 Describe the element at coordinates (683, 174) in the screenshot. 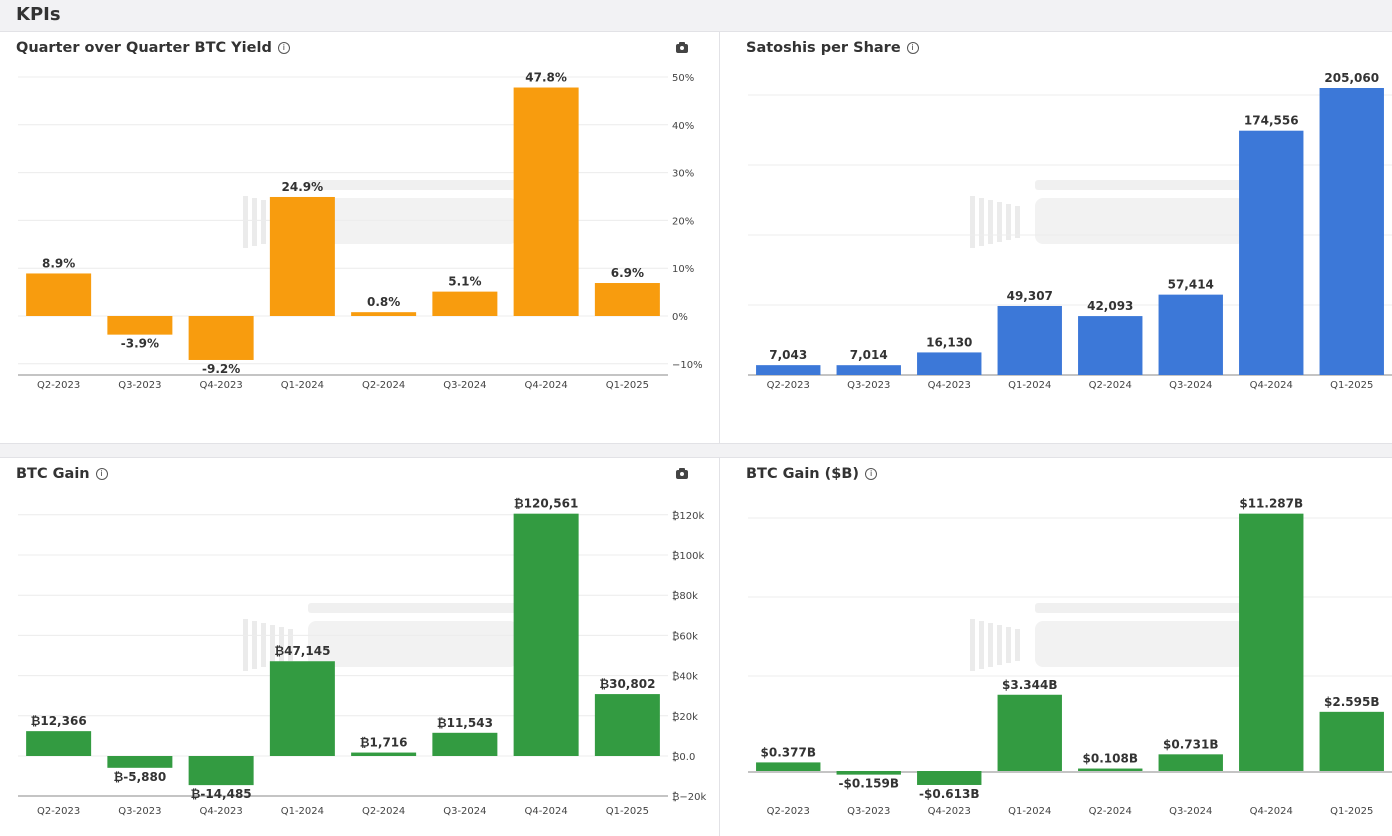

I see `y-tick-label: 30%` at that location.